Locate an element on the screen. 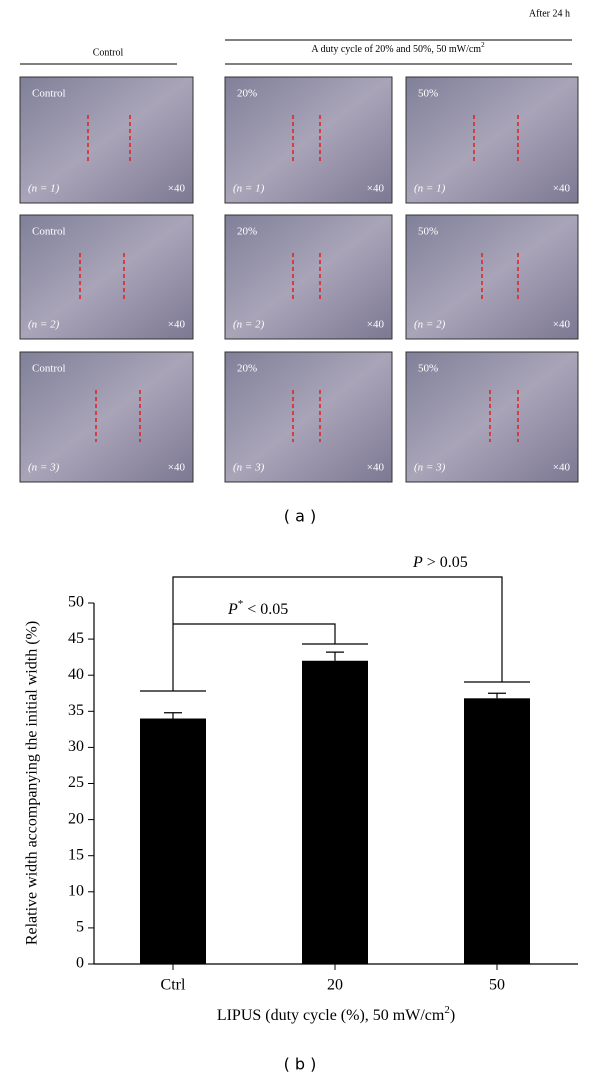 This screenshot has height=1081, width=600. y-tick-label: 30 is located at coordinates (76, 746).